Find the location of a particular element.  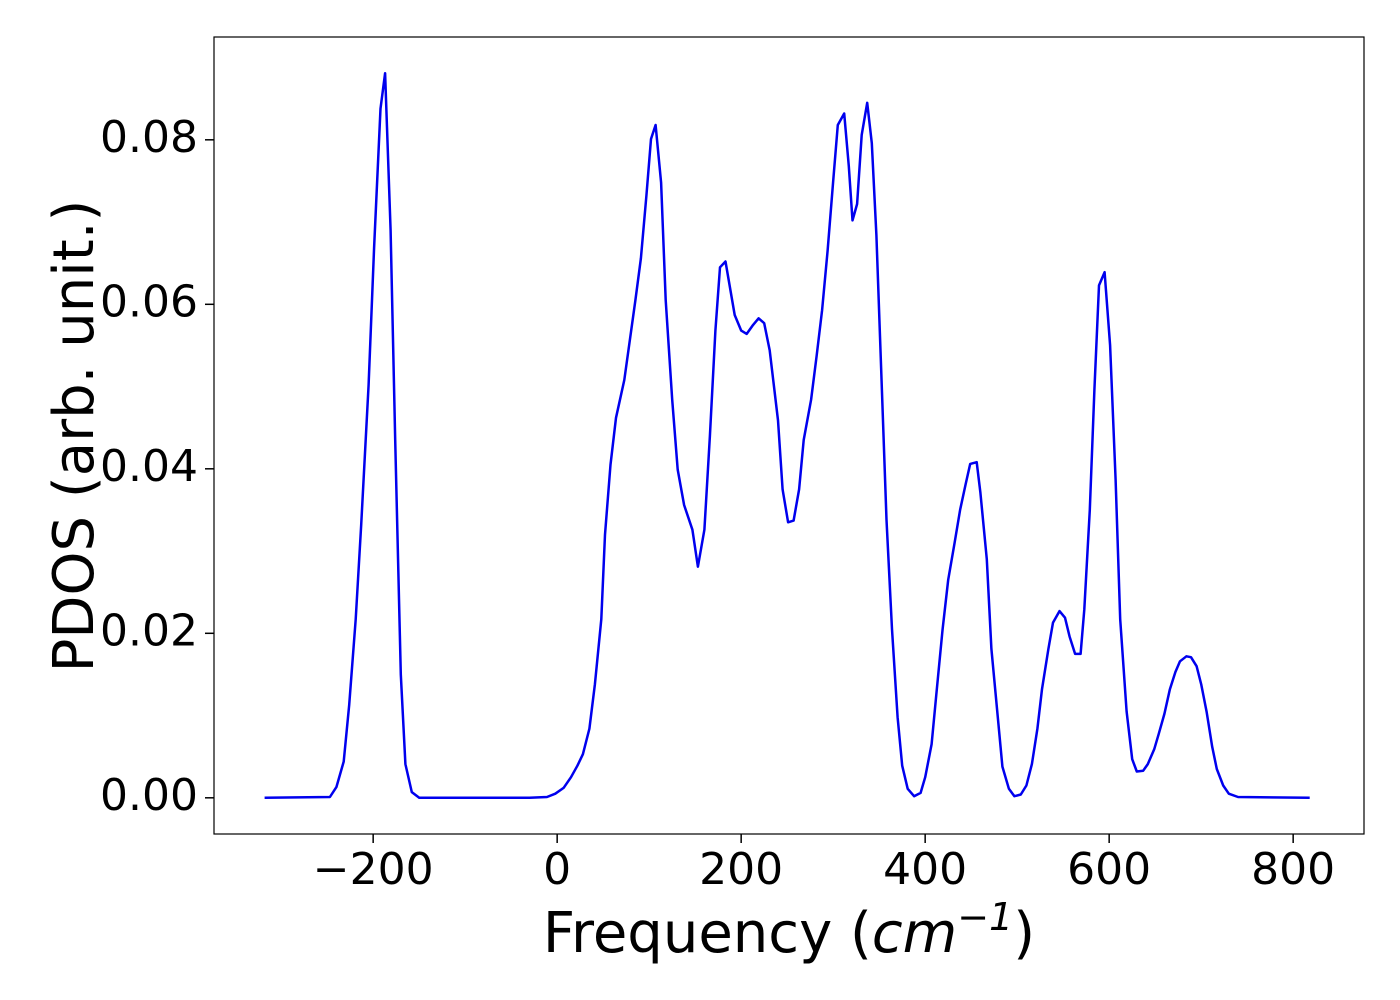

y-tick-label: 0.04 is located at coordinates (149, 466).